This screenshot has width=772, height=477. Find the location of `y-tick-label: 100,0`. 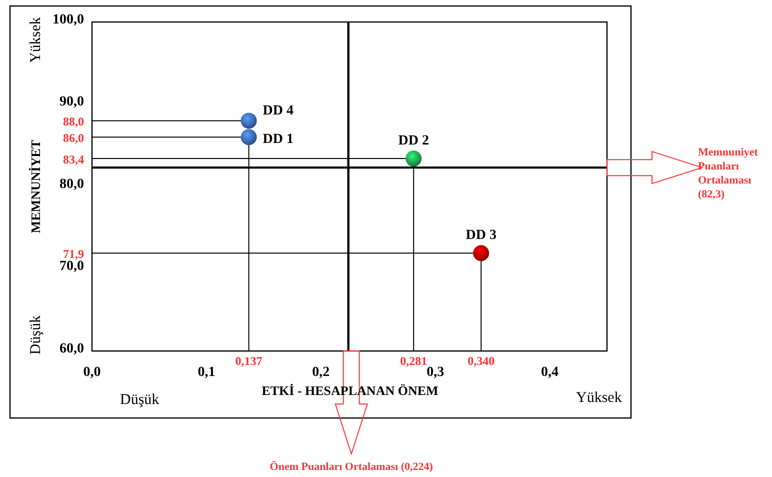

y-tick-label: 100,0 is located at coordinates (68, 20).